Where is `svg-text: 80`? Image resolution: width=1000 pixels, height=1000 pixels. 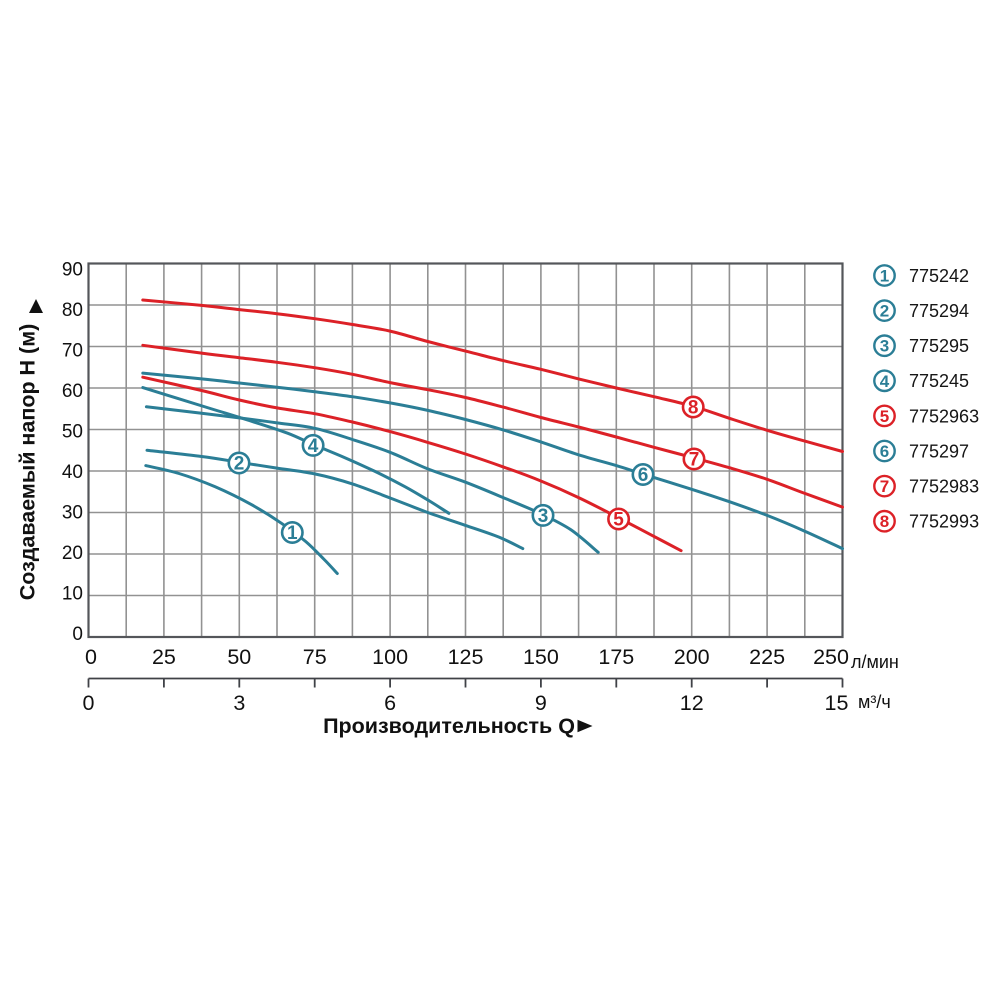 svg-text: 80 is located at coordinates (72, 310).